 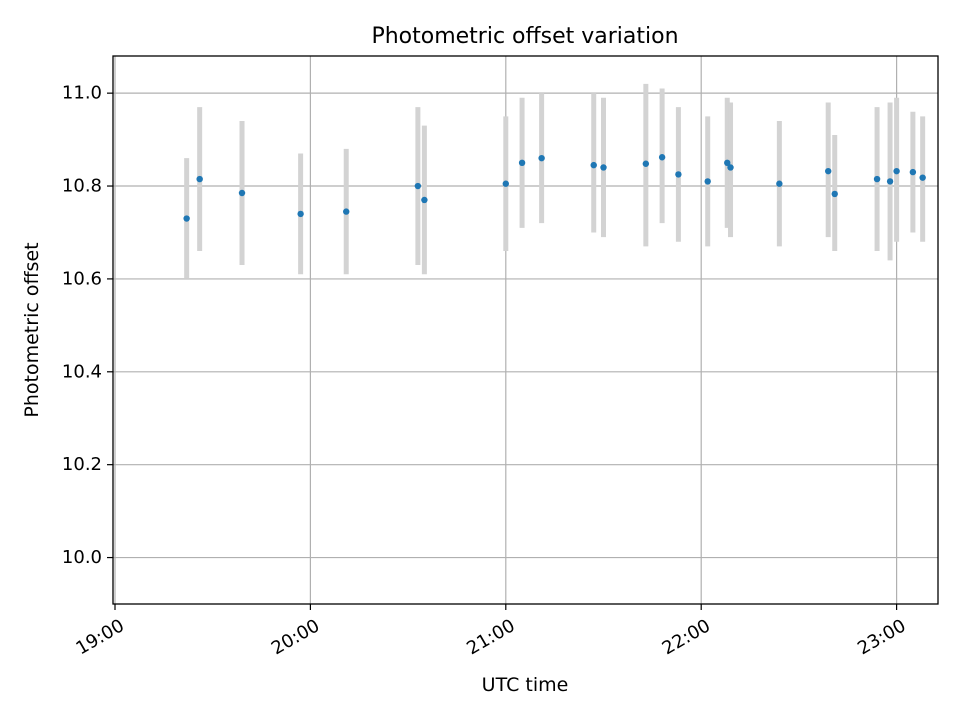 What do you see at coordinates (82, 186) in the screenshot?
I see `y-tick-label: 10.8` at bounding box center [82, 186].